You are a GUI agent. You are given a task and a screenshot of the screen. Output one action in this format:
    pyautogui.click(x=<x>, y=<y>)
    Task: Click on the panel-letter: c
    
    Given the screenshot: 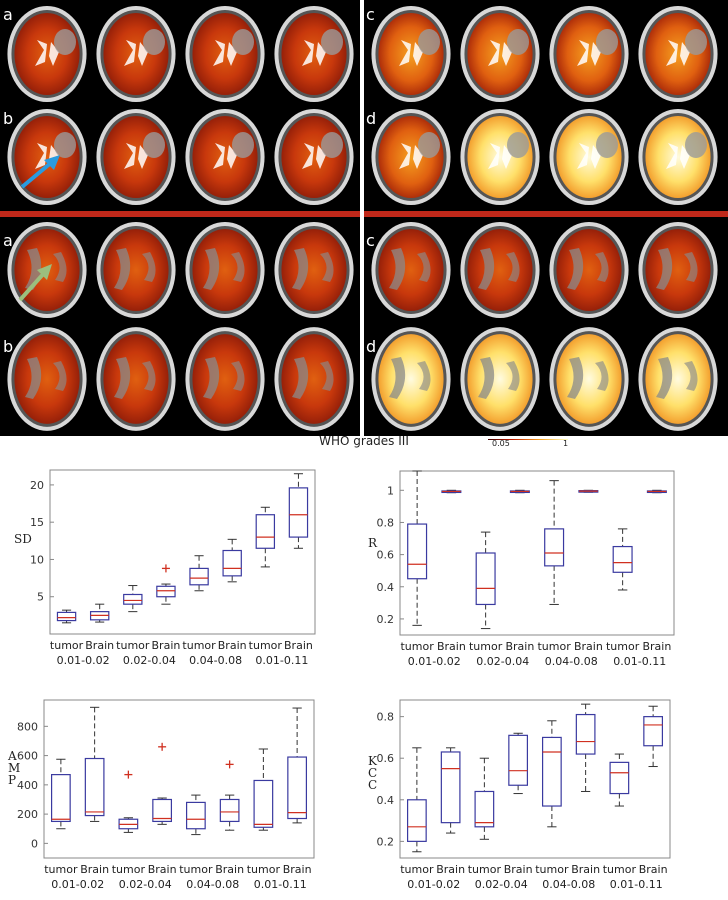 What is the action you would take?
    pyautogui.click(x=370, y=240)
    